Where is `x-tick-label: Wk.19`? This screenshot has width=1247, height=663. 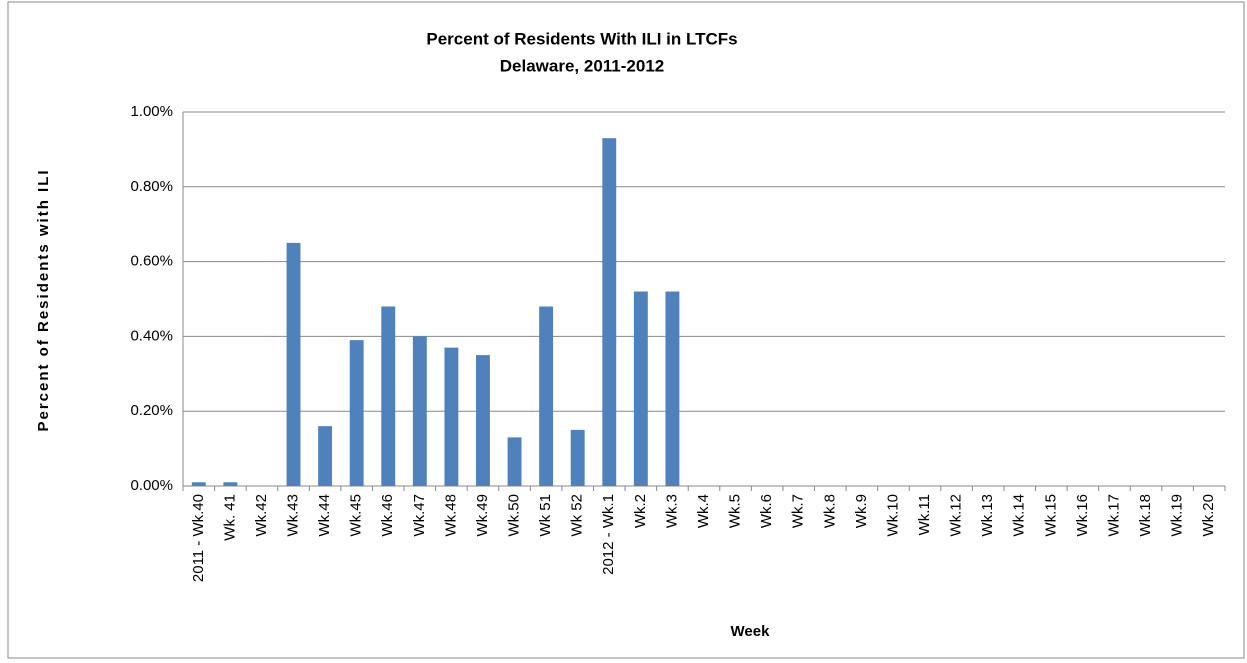 x-tick-label: Wk.19 is located at coordinates (1177, 515).